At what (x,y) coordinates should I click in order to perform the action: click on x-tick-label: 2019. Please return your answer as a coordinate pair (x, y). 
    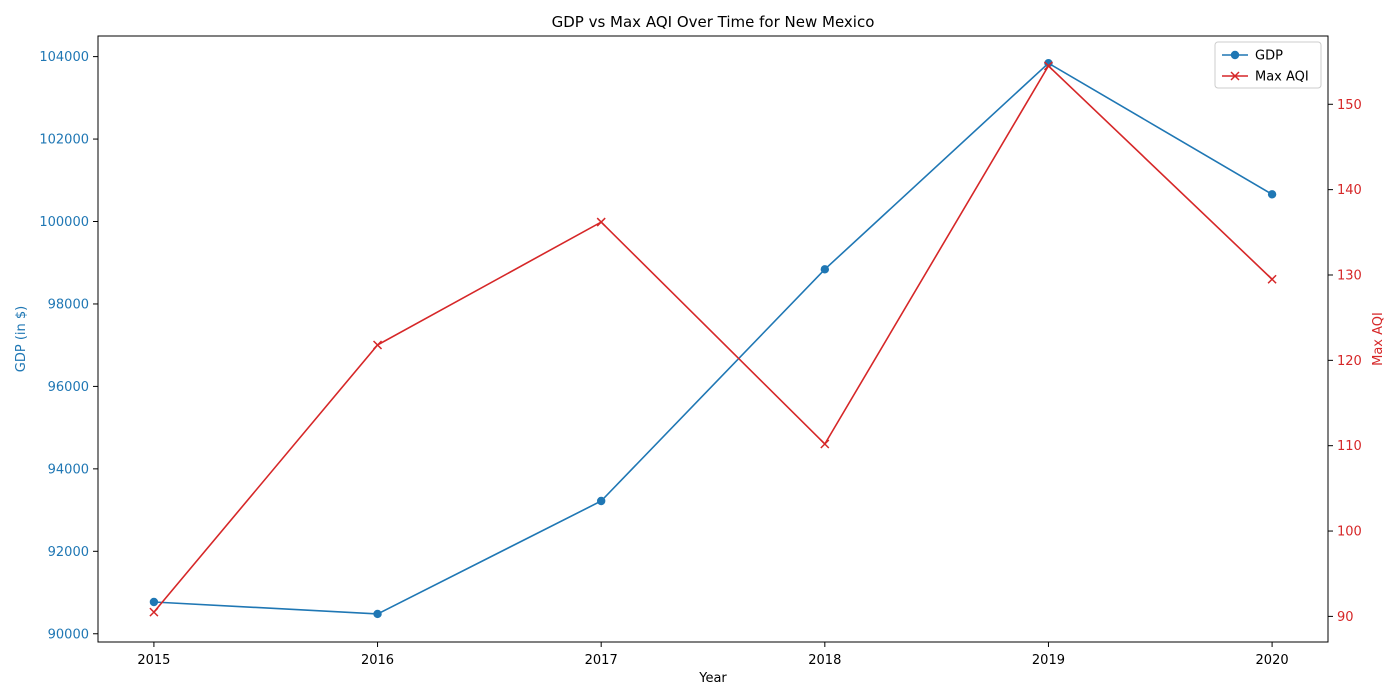
    Looking at the image, I should click on (1048, 660).